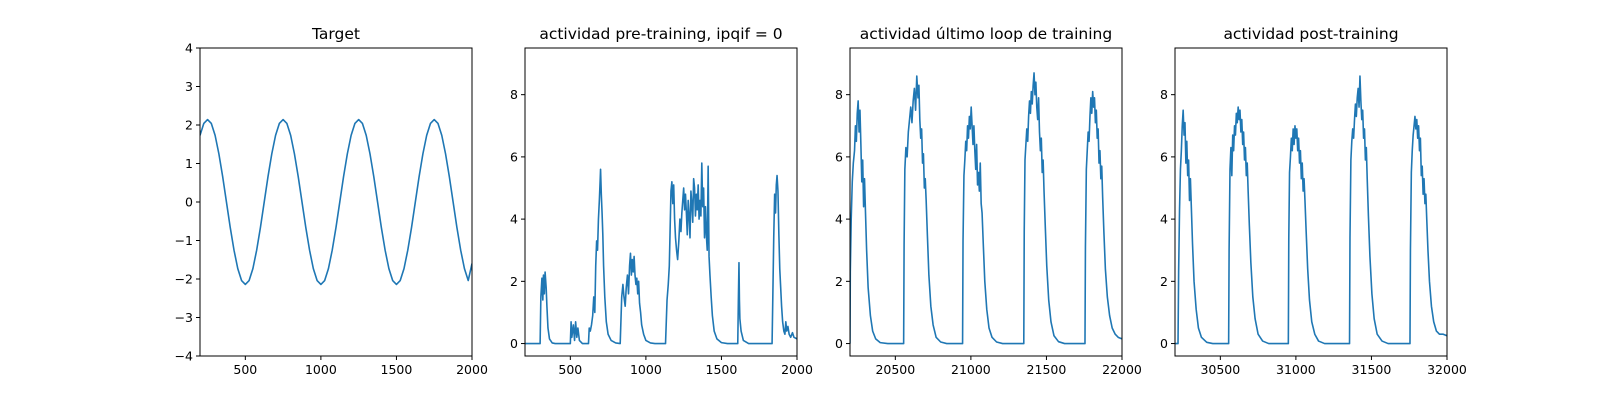 This screenshot has height=400, width=1600. Describe the element at coordinates (1447, 369) in the screenshot. I see `x-tick-label: 32000` at that location.